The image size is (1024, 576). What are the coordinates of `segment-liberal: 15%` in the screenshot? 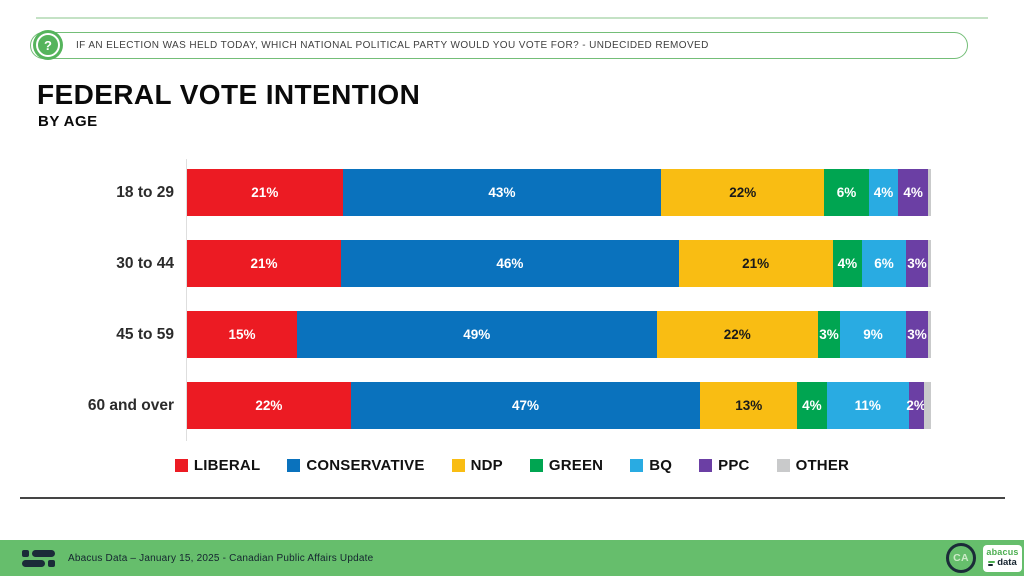 It's located at (242, 334).